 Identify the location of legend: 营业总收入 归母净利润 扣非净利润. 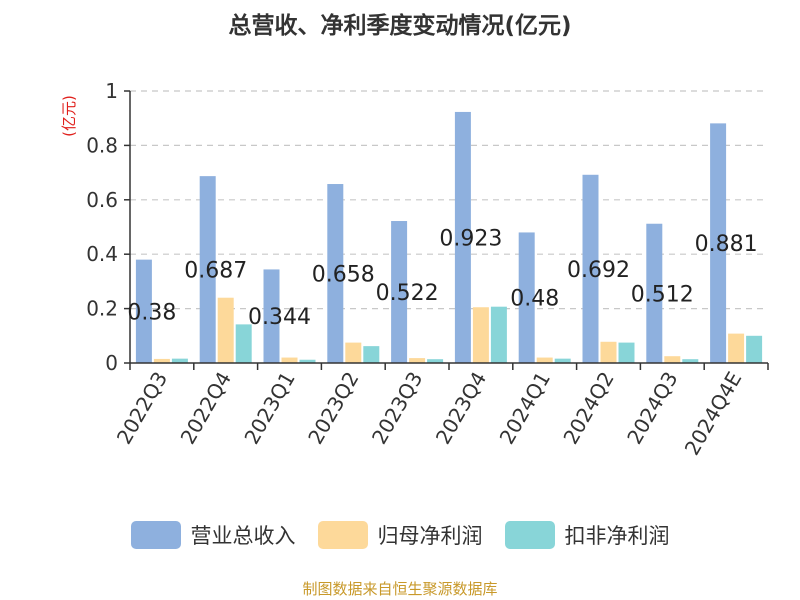
(400, 535).